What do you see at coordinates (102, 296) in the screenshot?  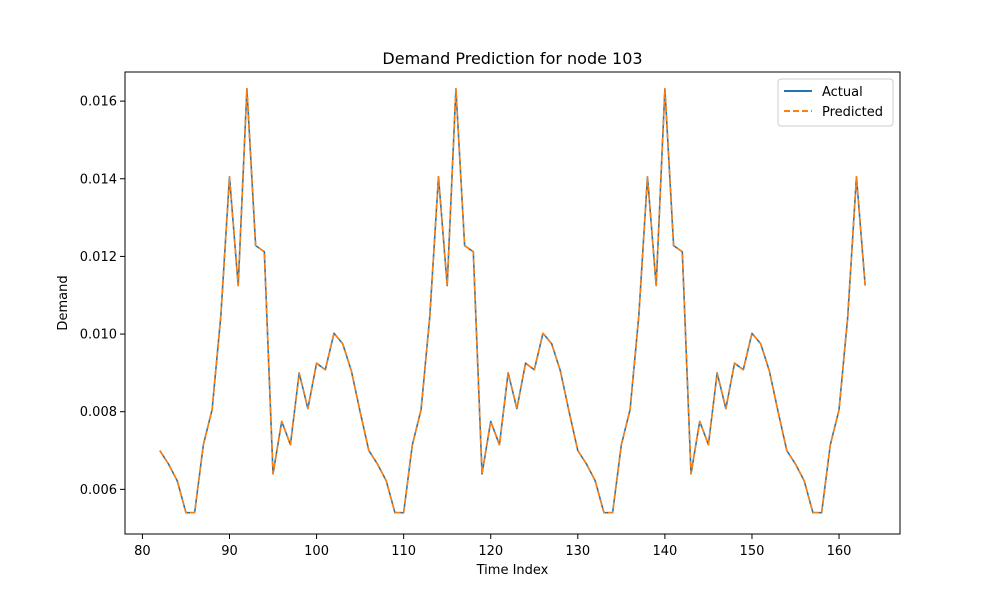 I see `y-axis: 0.006 0.008 0.010 0.012 0.014 0.016` at bounding box center [102, 296].